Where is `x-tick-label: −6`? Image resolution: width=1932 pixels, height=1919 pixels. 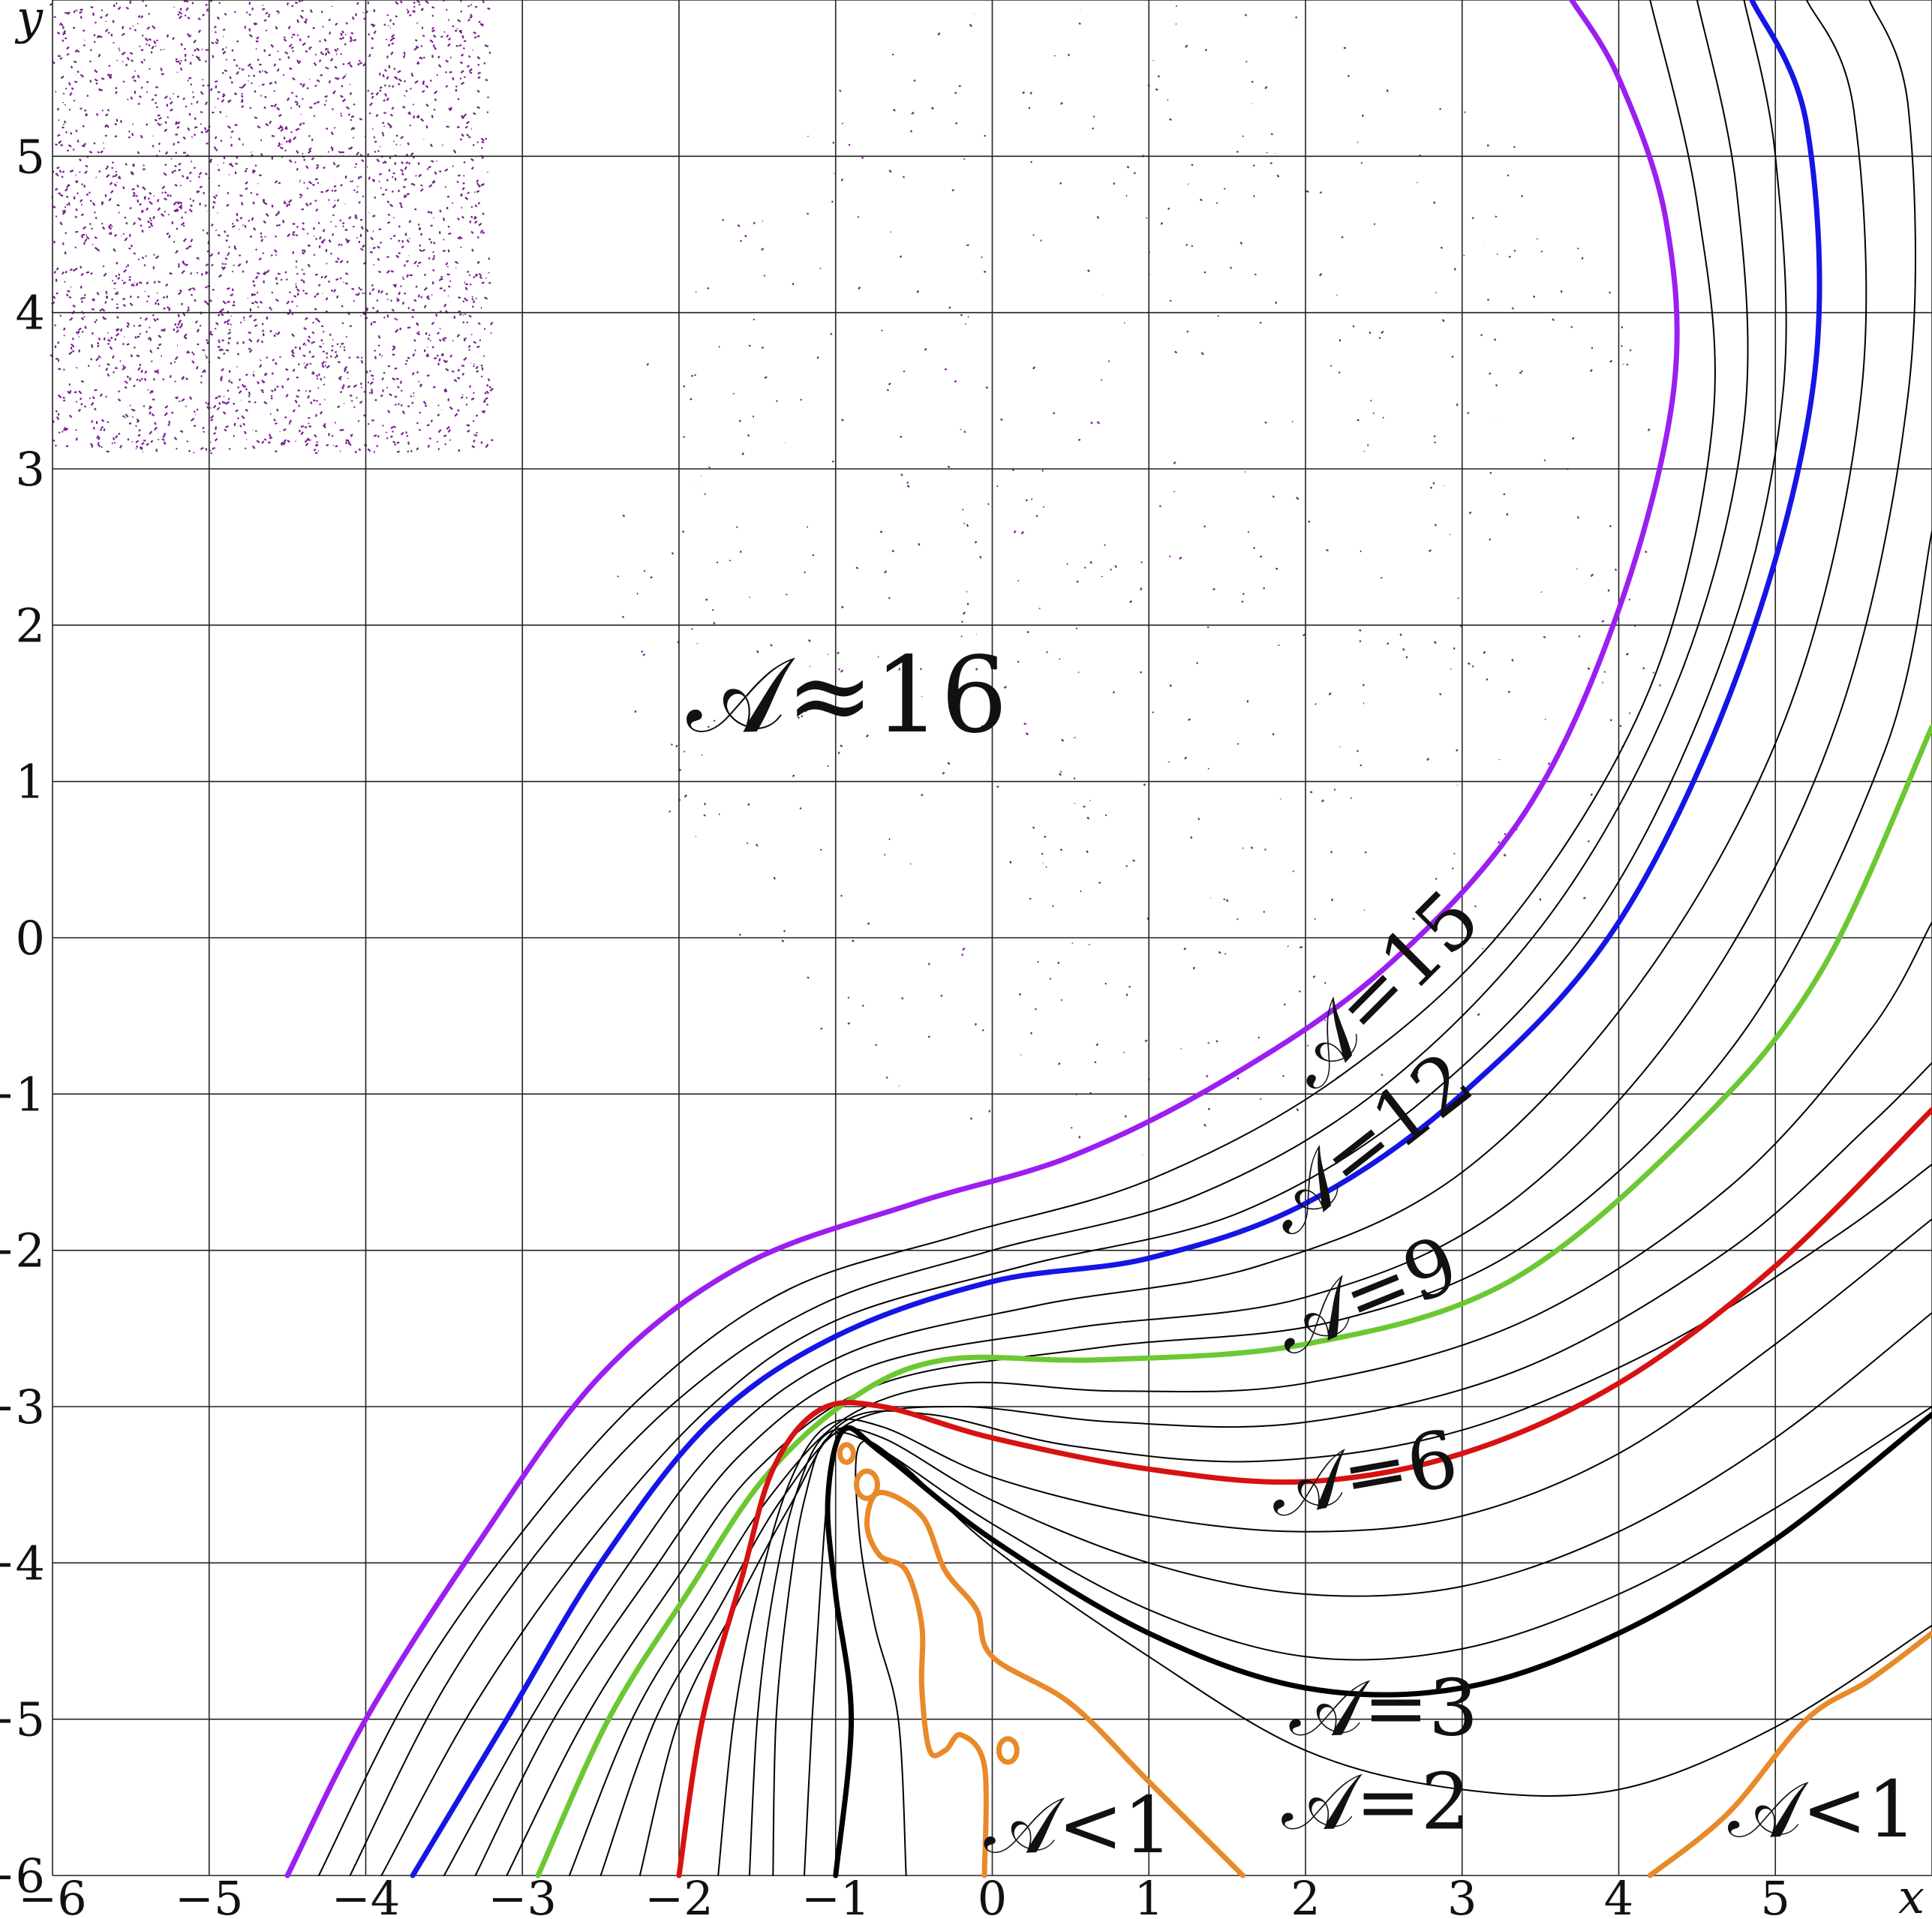
x-tick-label: −6 is located at coordinates (52, 1895).